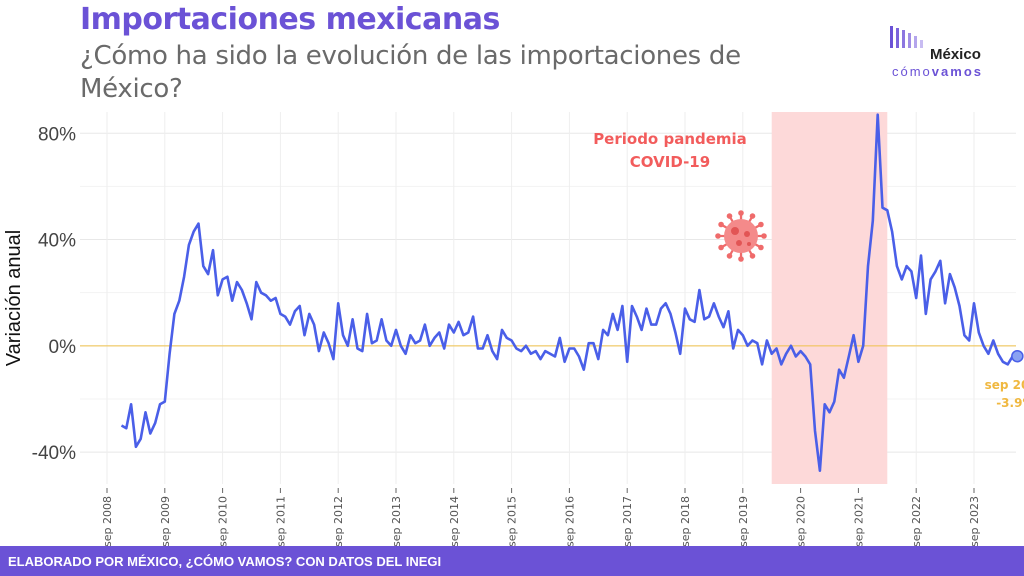 The width and height of the screenshot is (1024, 576). I want to click on y-tick-label: 0%, so click(63, 347).